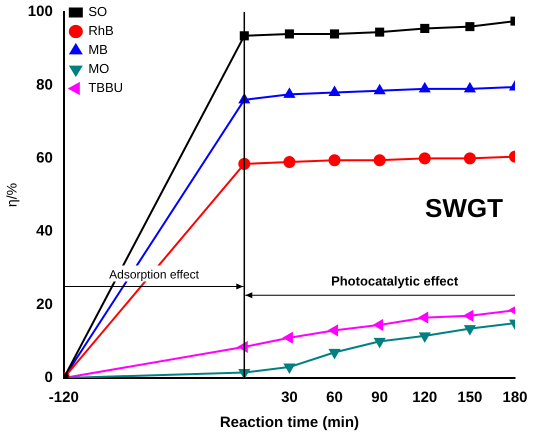  I want to click on x-tick-label: 60, so click(334, 397).